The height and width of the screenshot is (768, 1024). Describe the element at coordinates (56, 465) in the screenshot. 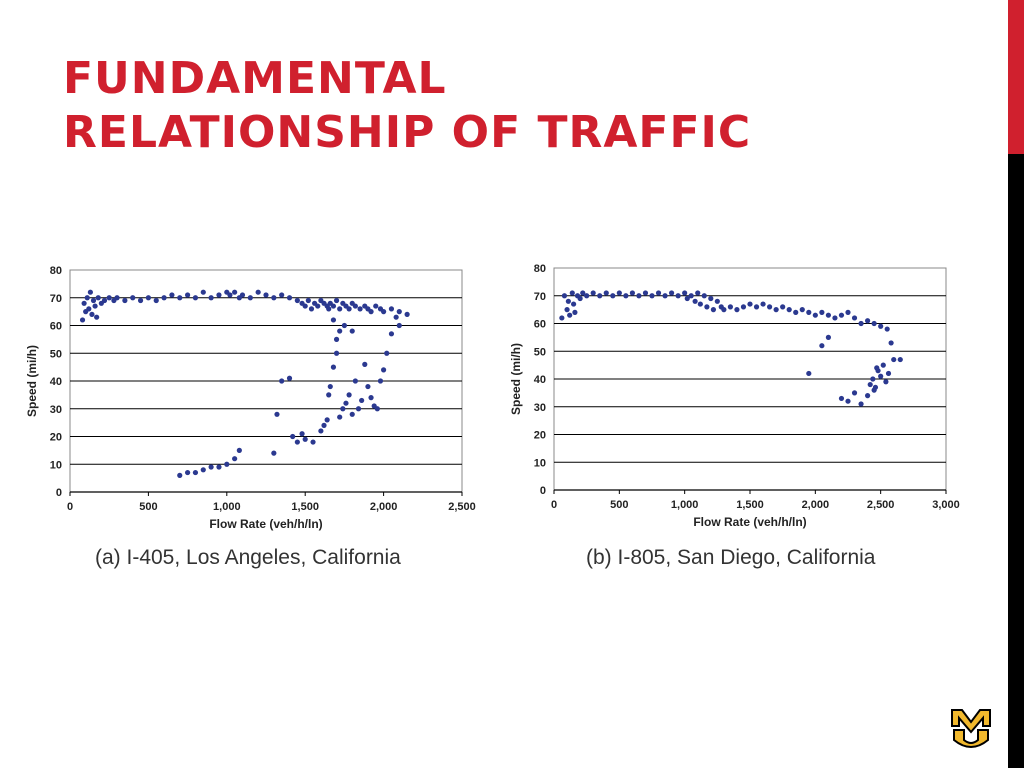

I see `y-tick-label: 10` at that location.